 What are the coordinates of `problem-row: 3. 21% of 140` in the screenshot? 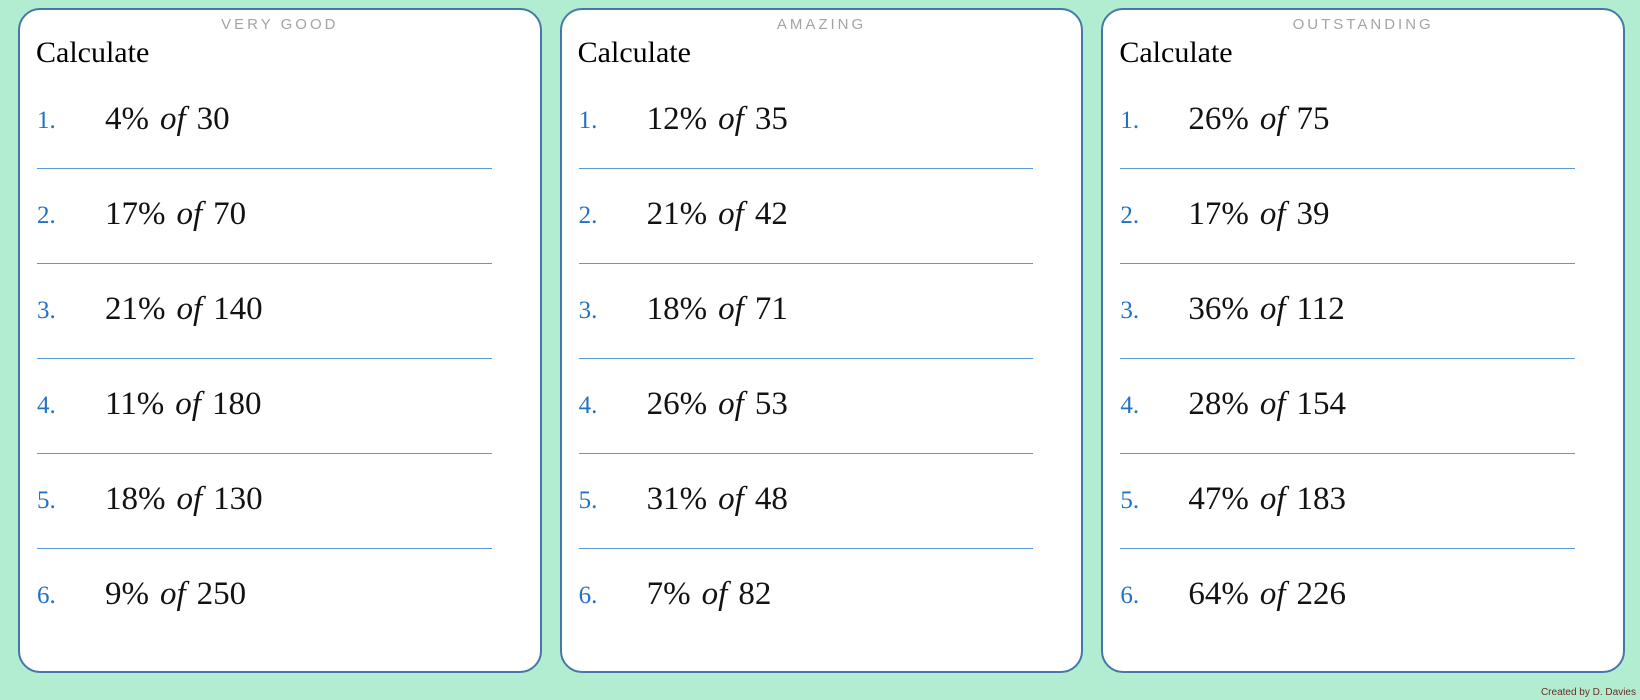 It's located at (264, 311).